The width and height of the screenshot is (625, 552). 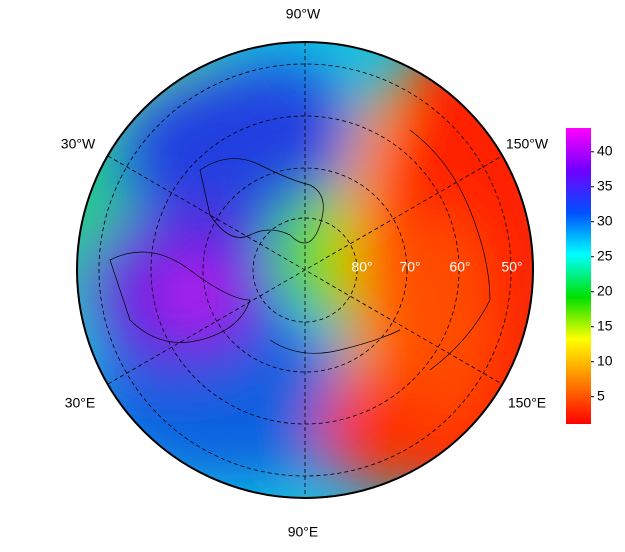 I want to click on parallel-label: 70°, so click(x=409, y=267).